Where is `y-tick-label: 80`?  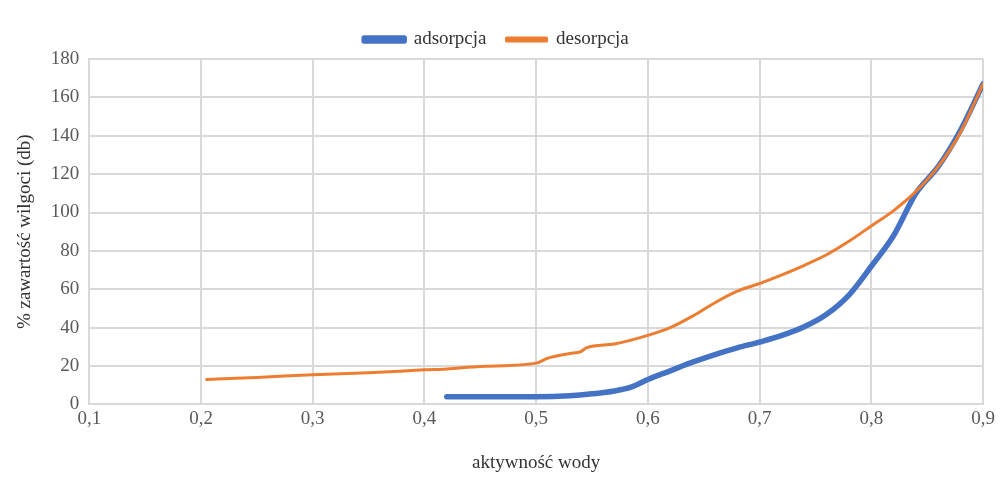
y-tick-label: 80 is located at coordinates (70, 249).